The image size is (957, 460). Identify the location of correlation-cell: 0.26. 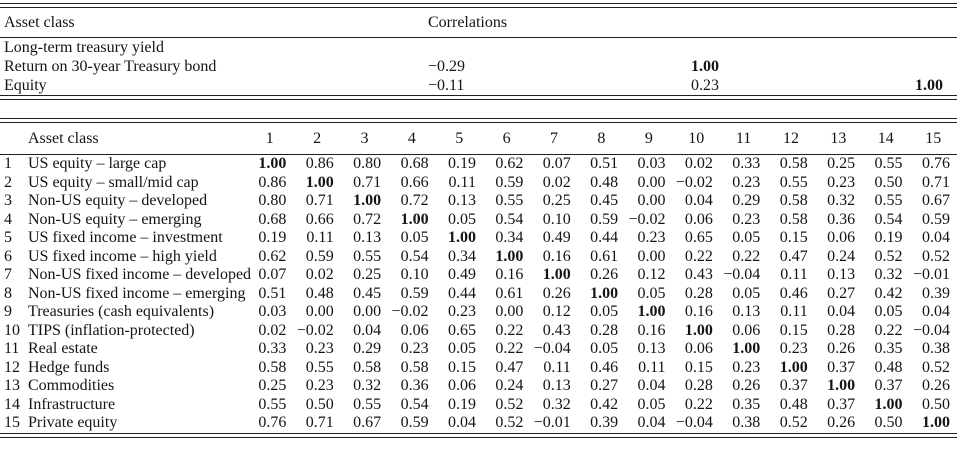
(841, 422).